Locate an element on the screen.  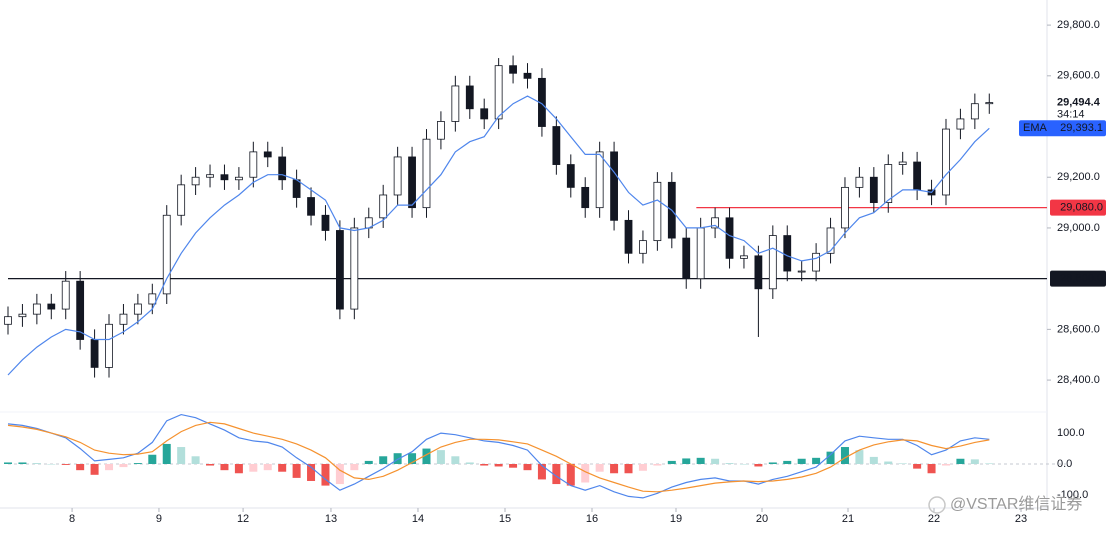
x-tick-label: 21 is located at coordinates (848, 519).